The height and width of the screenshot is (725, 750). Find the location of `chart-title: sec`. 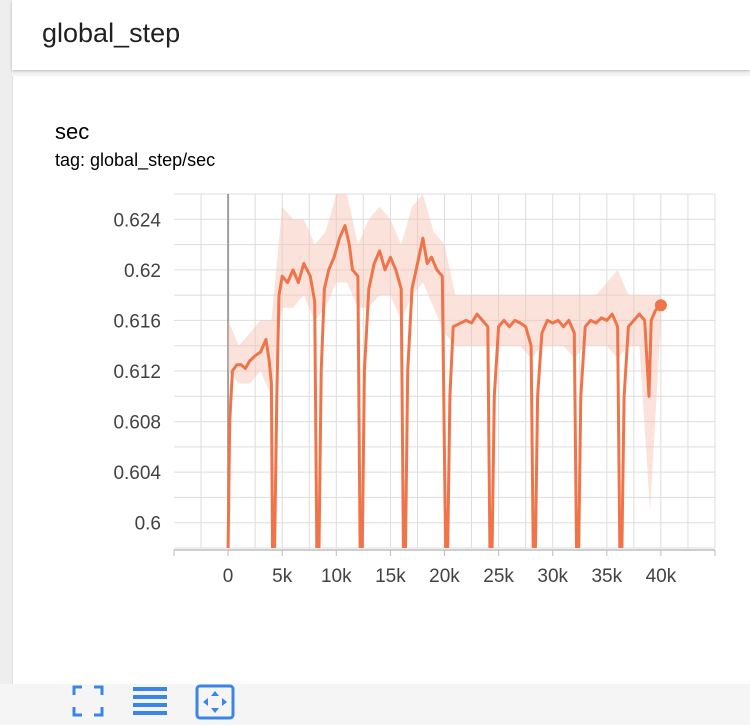

chart-title: sec is located at coordinates (72, 131).